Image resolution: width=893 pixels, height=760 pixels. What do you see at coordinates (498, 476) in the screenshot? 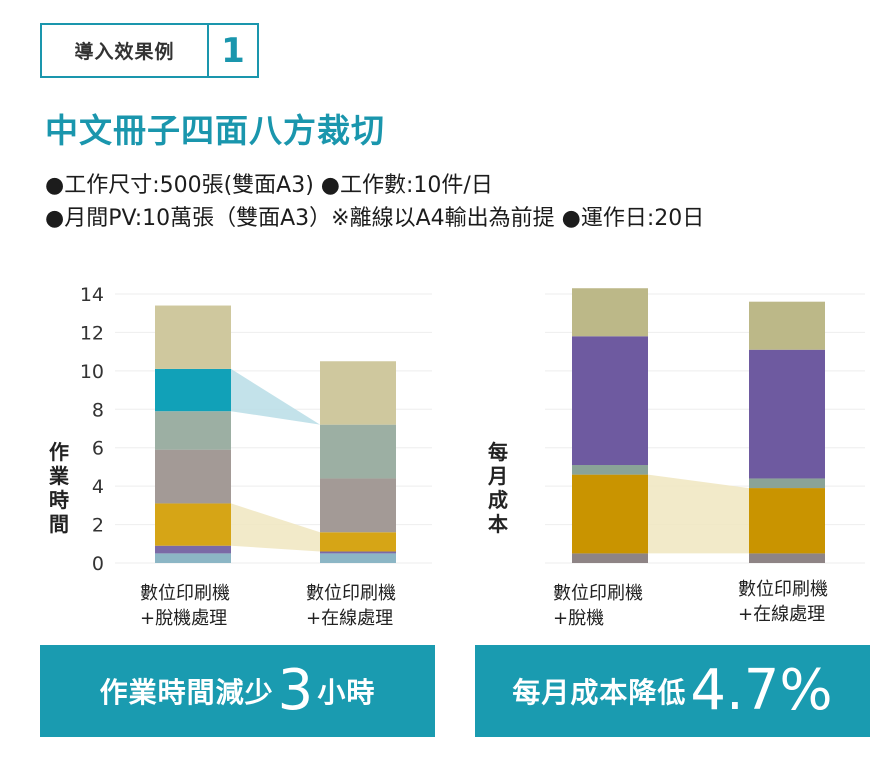
I see `ylabel-right-char-1: 月` at bounding box center [498, 476].